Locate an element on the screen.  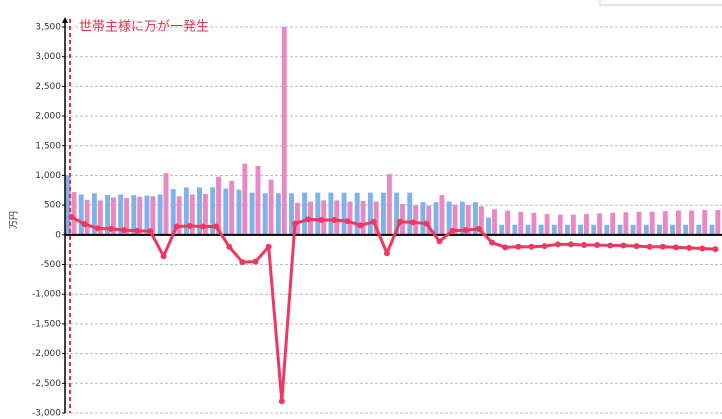
y-tick-label: 500 is located at coordinates (52, 206).